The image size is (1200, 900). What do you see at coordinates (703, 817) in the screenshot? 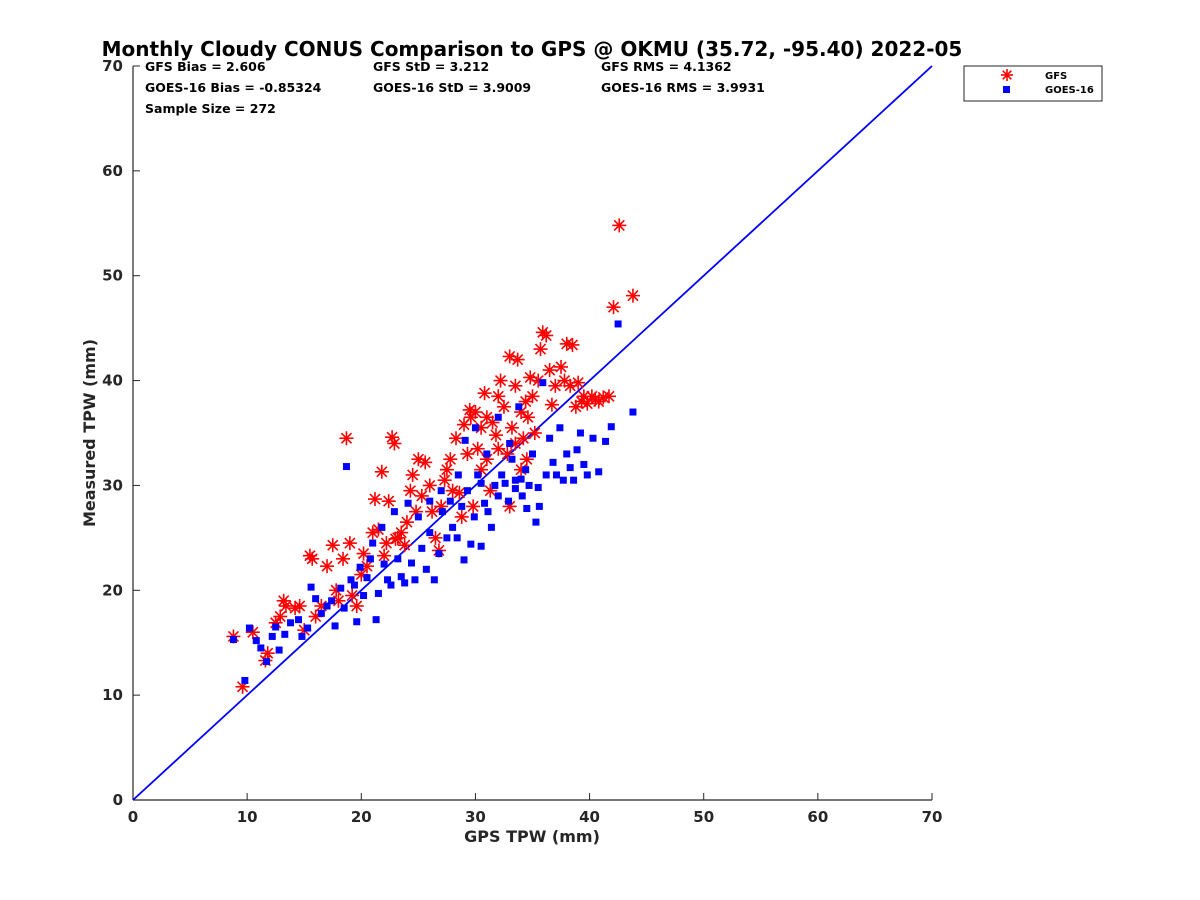
I see `x-tick-label: 50` at bounding box center [703, 817].